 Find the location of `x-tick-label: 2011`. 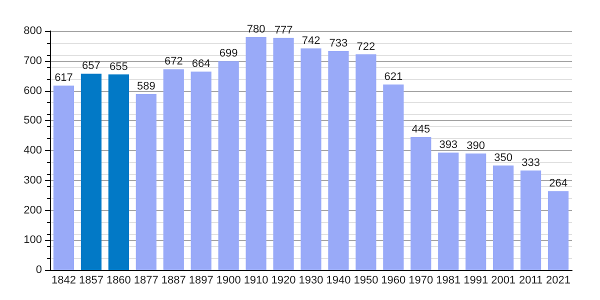

x-tick-label: 2011 is located at coordinates (530, 280).